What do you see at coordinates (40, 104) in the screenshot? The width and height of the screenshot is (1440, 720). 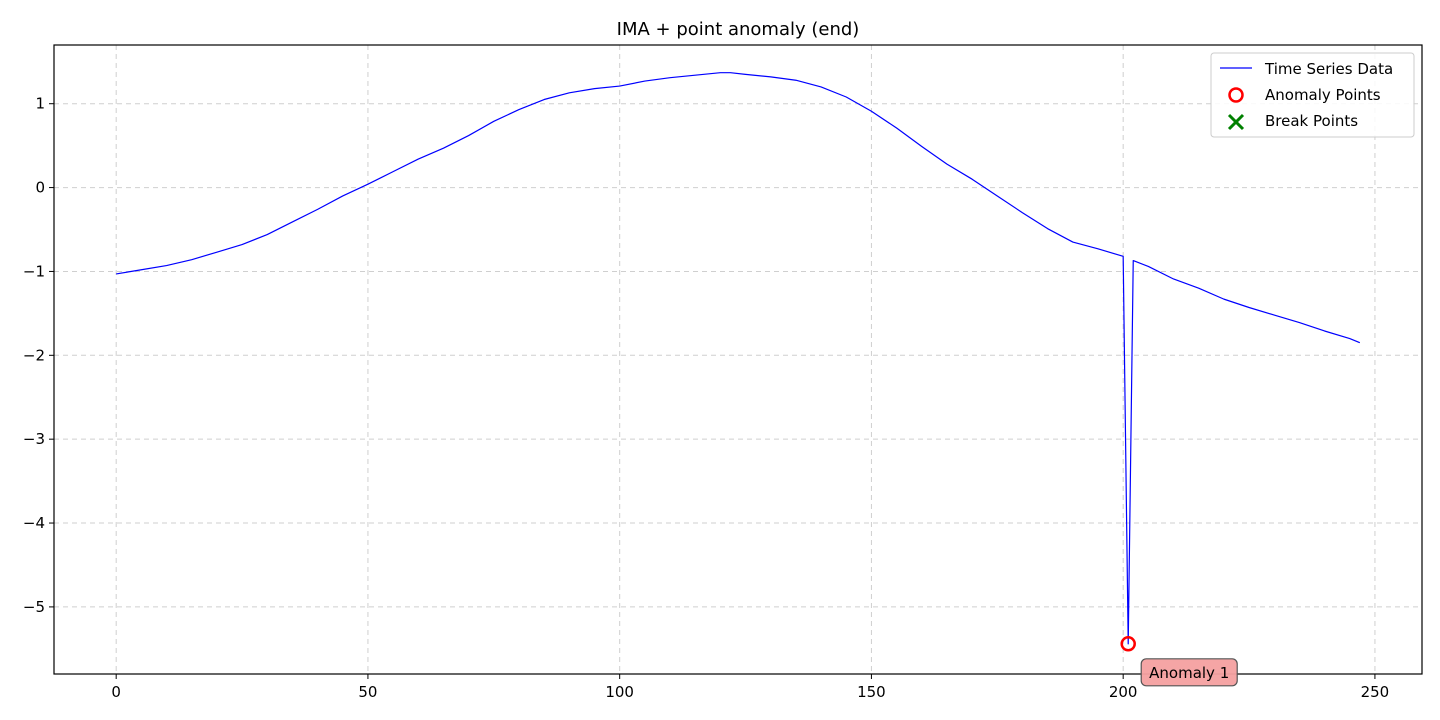 I see `y-tick-label: 1` at bounding box center [40, 104].